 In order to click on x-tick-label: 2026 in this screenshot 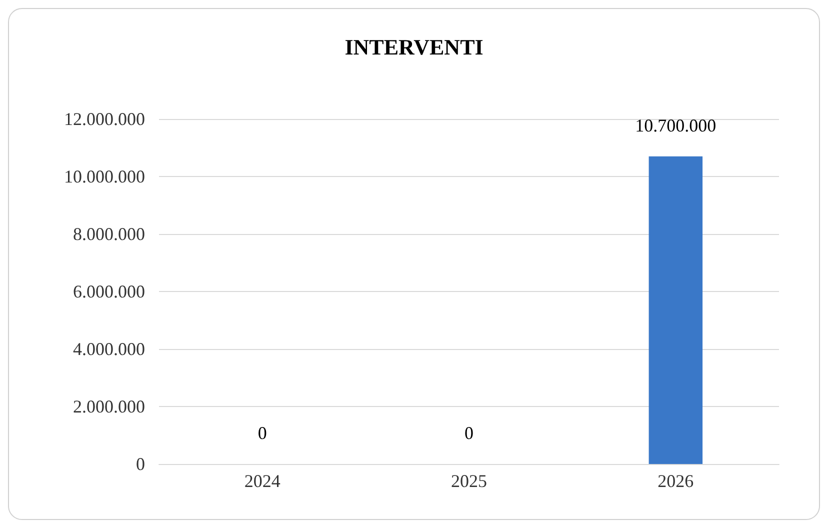, I will do `click(676, 481)`.